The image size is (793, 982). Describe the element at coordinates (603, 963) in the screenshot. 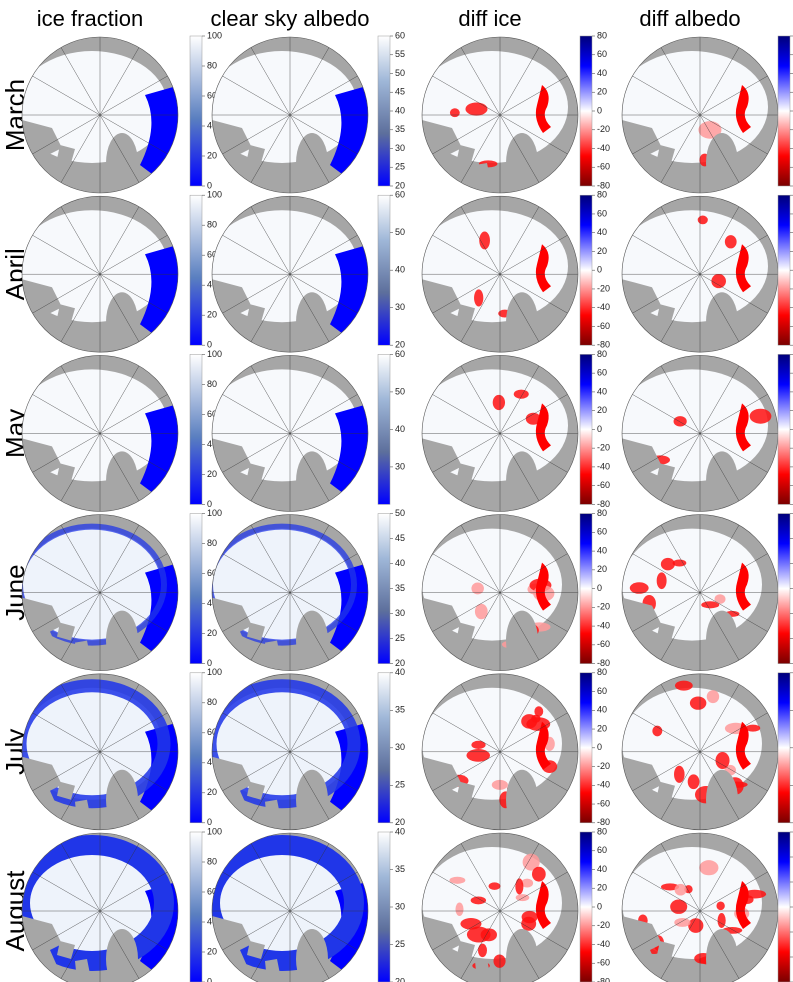

I see `colorbar-tick-label: -60` at that location.